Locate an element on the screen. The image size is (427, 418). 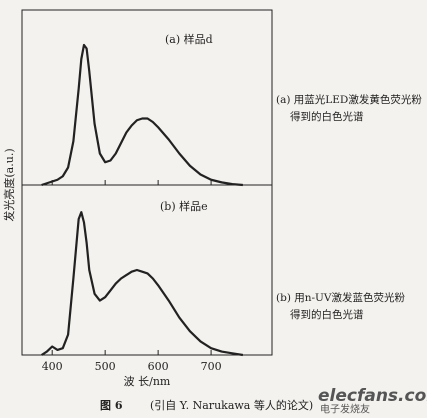
panel-title: (b) 样品e is located at coordinates (184, 206).